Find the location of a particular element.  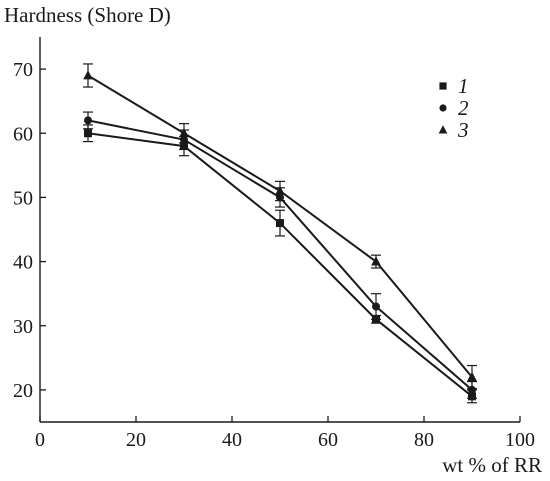

legend-item-1: 1 is located at coordinates (454, 86).